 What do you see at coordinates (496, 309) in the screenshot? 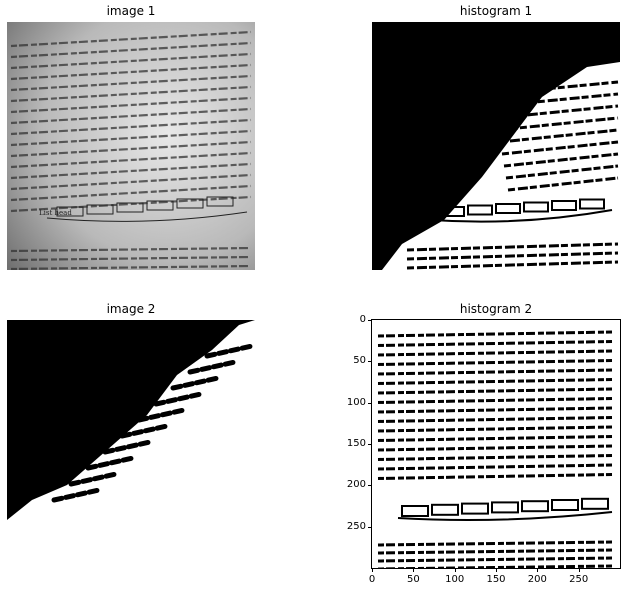
I see `panel-title-histogram-2: histogram 2` at bounding box center [496, 309].